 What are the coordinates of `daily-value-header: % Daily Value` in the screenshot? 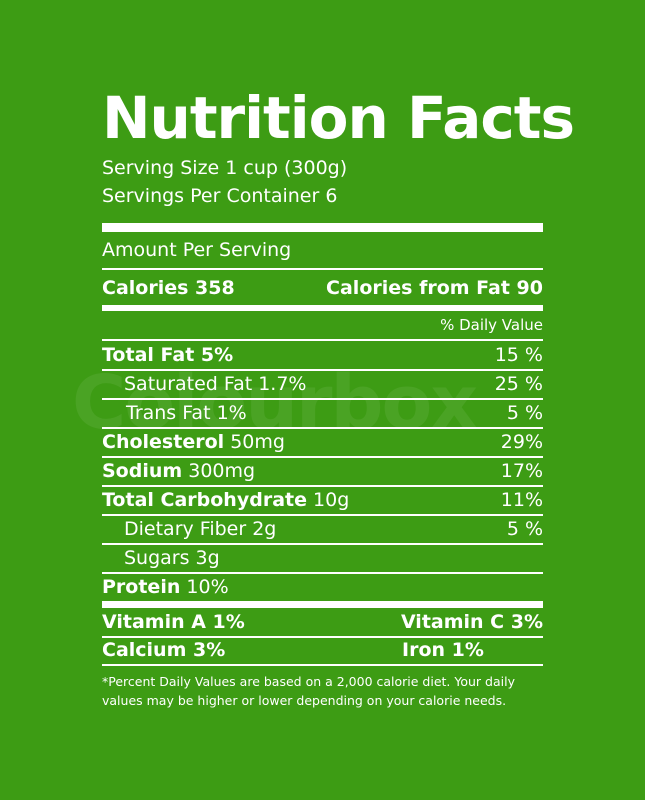 It's located at (491, 325).